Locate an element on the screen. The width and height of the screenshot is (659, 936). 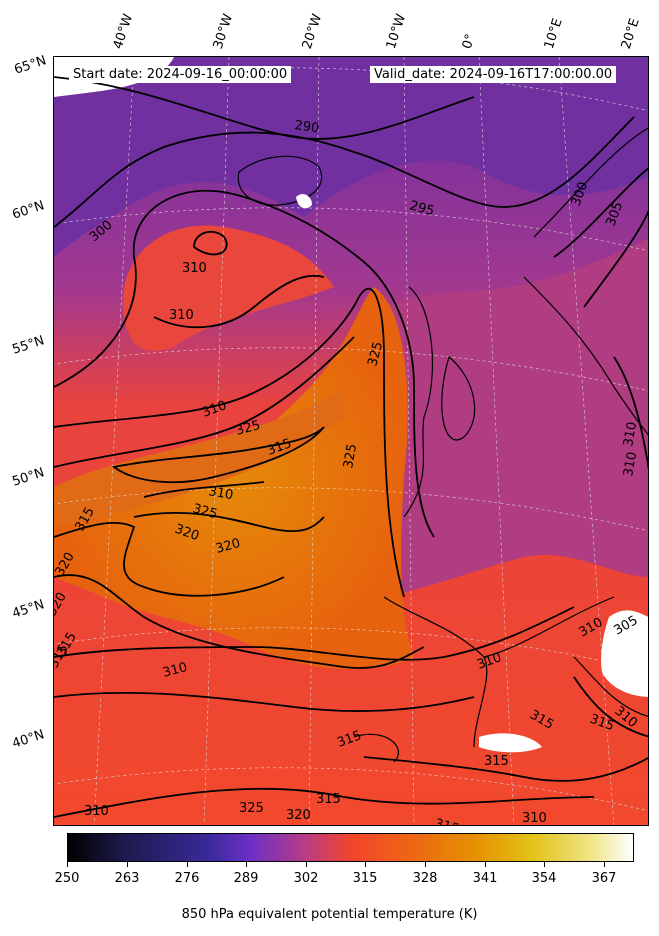
colorbar-tick-label: 367 is located at coordinates (604, 878).